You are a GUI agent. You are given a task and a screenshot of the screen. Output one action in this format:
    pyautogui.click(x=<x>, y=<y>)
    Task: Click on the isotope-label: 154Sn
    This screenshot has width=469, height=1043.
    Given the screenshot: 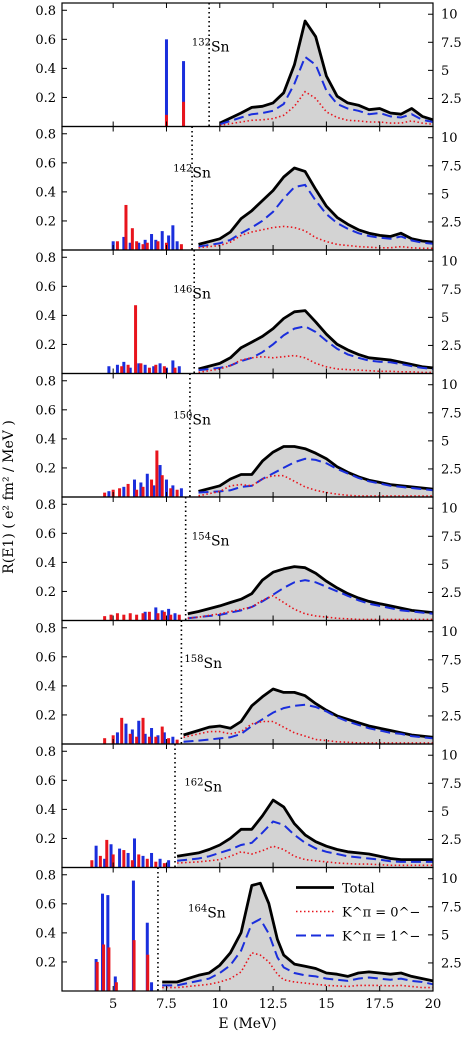 What is the action you would take?
    pyautogui.click(x=211, y=541)
    